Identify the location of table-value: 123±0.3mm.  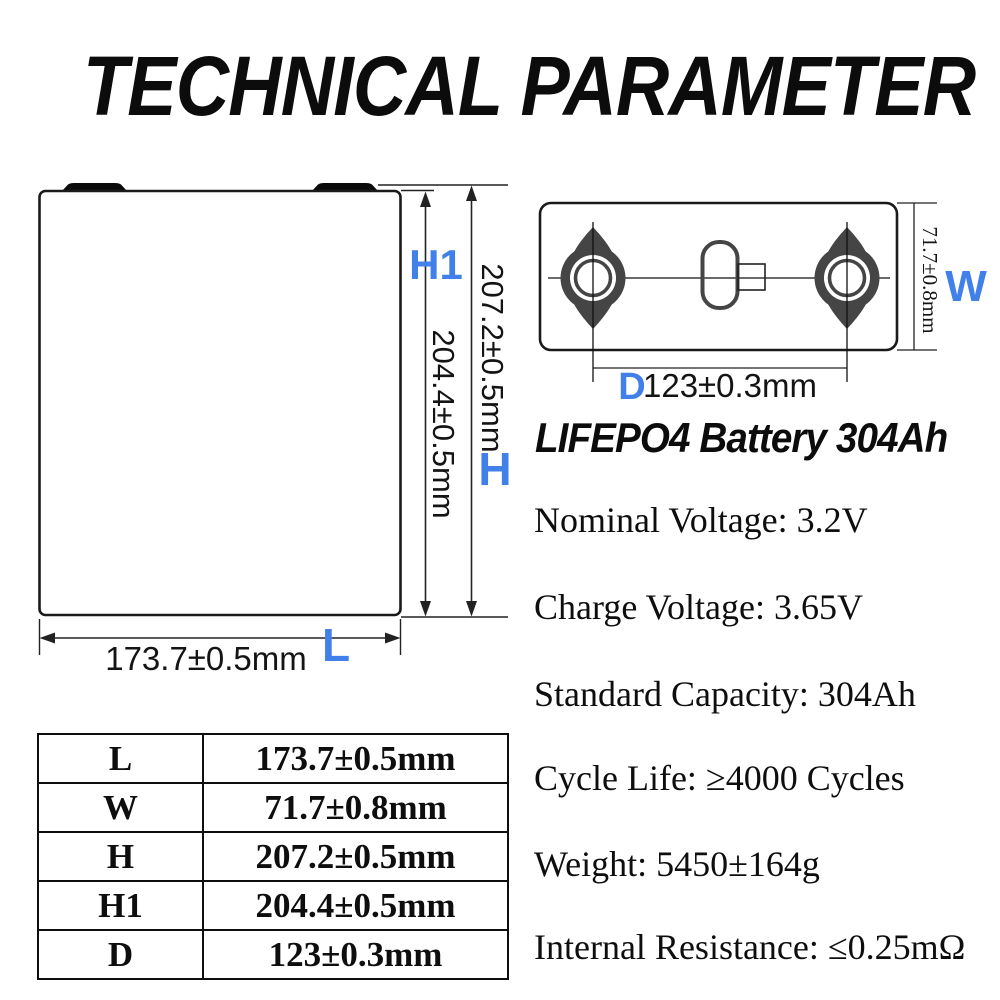
(355, 954).